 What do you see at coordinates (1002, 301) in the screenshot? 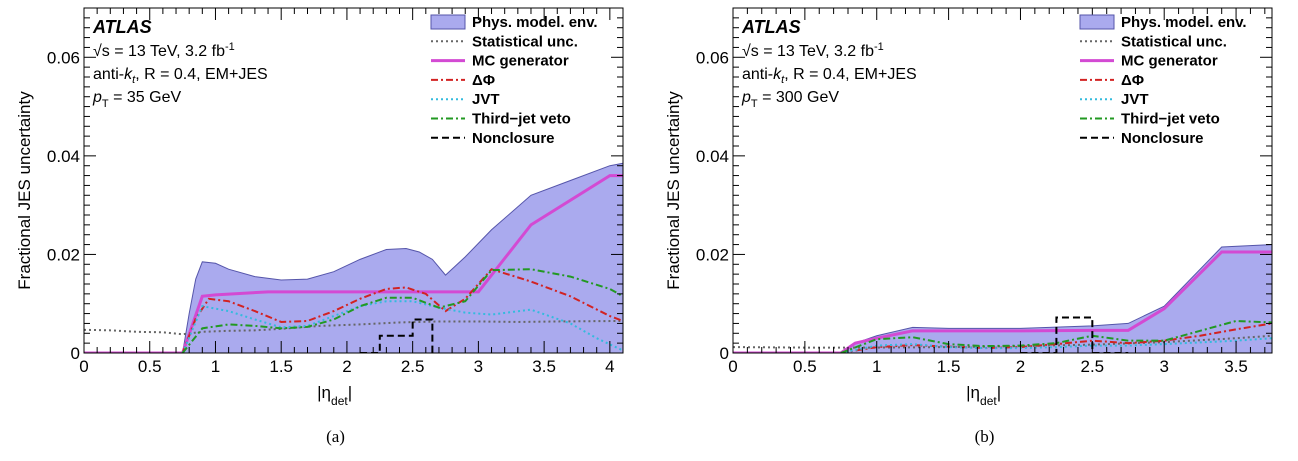
I see `series-line-mc-generator` at bounding box center [1002, 301].